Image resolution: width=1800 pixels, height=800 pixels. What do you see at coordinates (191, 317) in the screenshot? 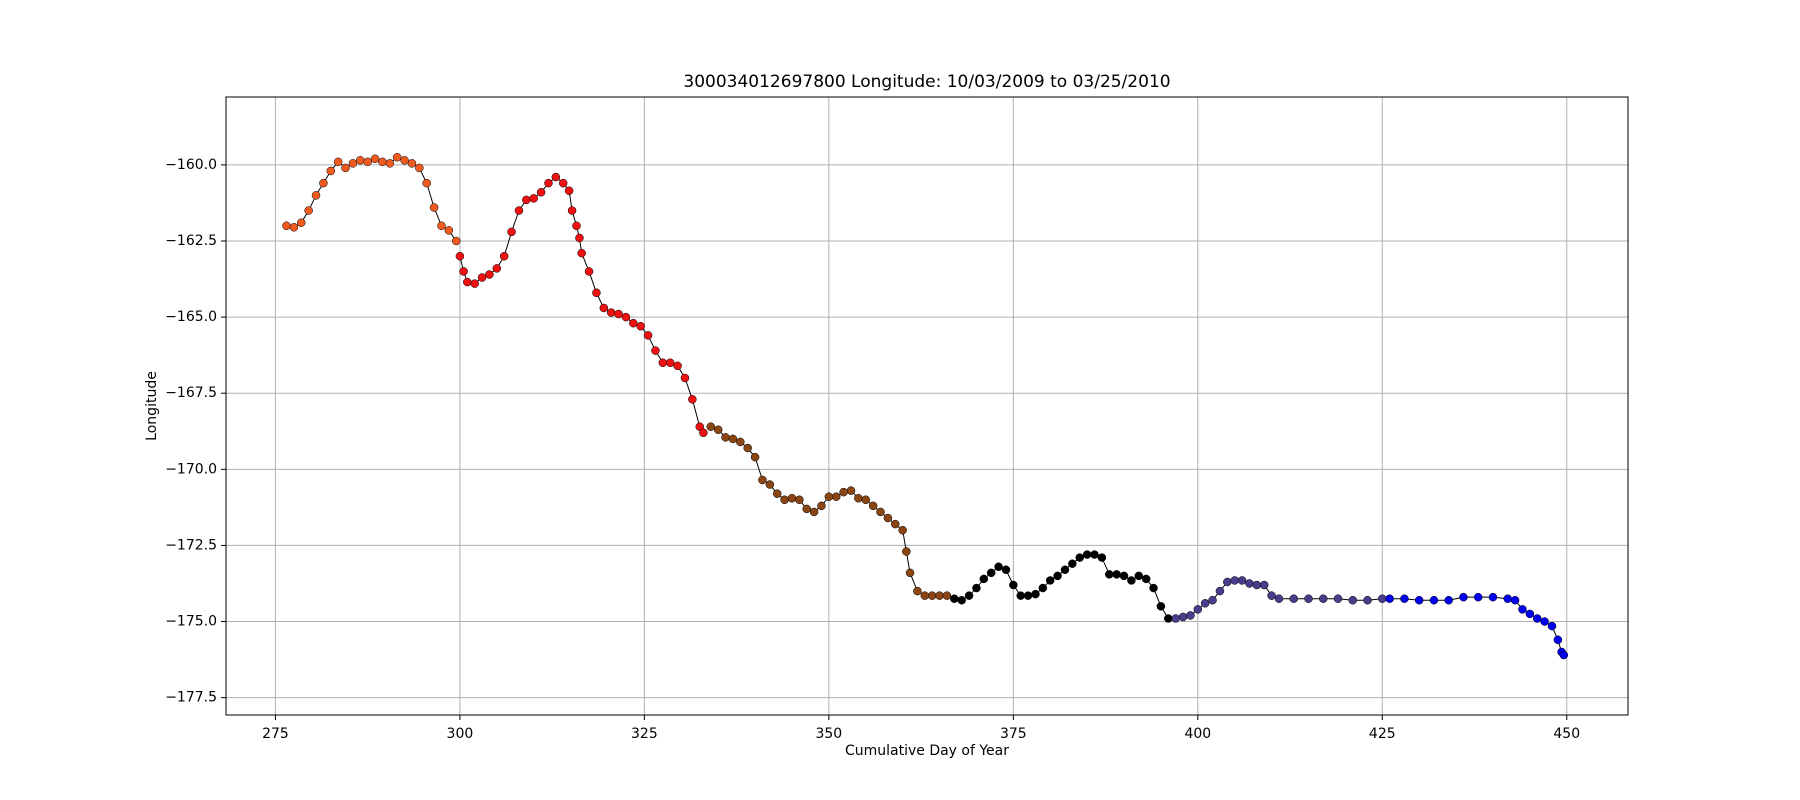
I see `y-tick-label: −165.0` at bounding box center [191, 317].